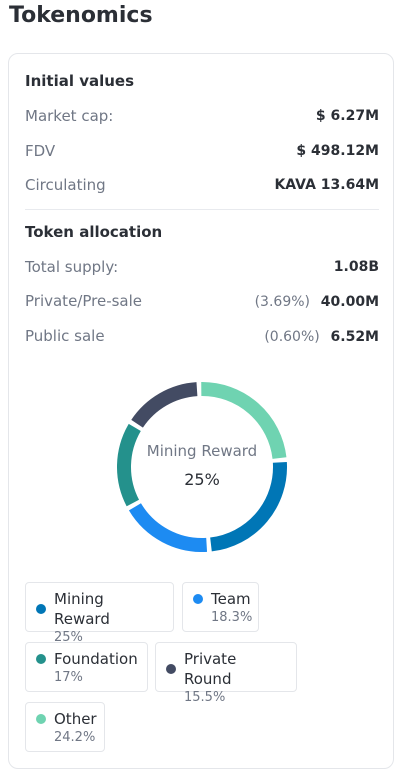 Image resolution: width=407 pixels, height=780 pixels. What do you see at coordinates (292, 337) in the screenshot?
I see `row-percent: (0.60%)` at bounding box center [292, 337].